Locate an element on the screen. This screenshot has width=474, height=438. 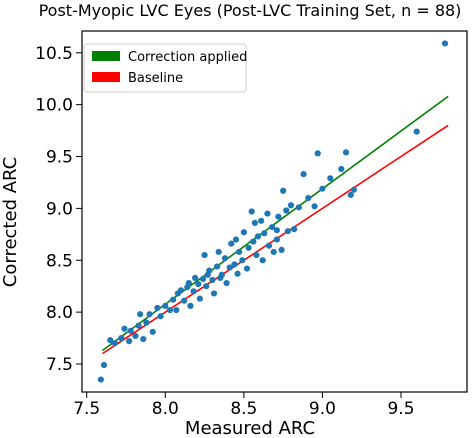
x-axis-label: Measured ARC is located at coordinates (250, 428).